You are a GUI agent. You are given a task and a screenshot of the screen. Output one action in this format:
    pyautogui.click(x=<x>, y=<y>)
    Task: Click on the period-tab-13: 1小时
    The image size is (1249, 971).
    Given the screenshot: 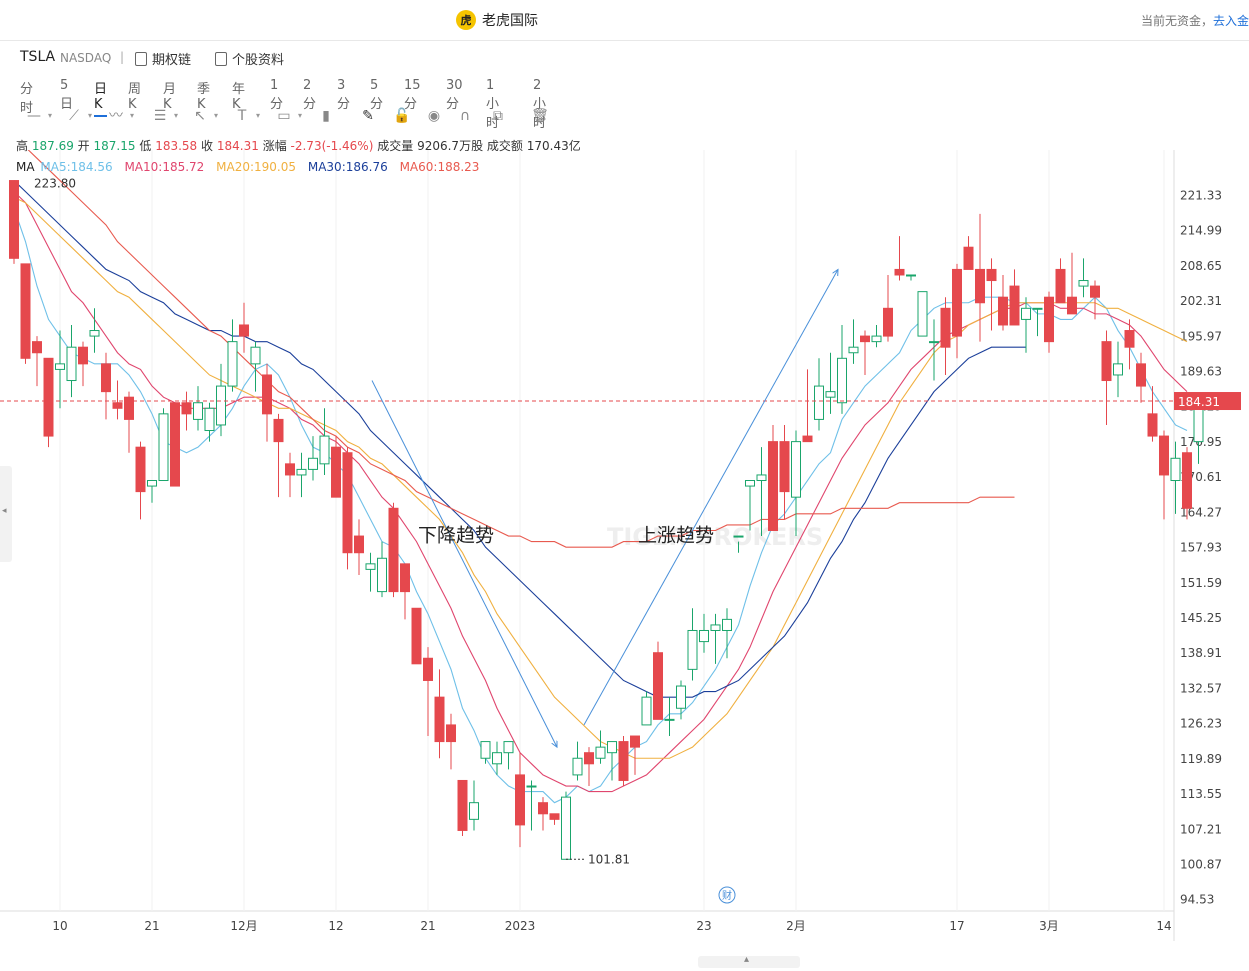 What is the action you would take?
    pyautogui.click(x=493, y=104)
    